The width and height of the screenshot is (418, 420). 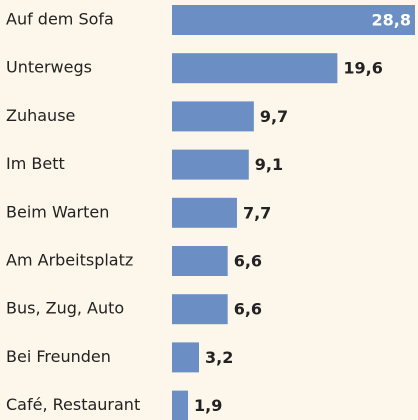 What do you see at coordinates (73, 404) in the screenshot?
I see `category-label: Café, Restaurant` at bounding box center [73, 404].